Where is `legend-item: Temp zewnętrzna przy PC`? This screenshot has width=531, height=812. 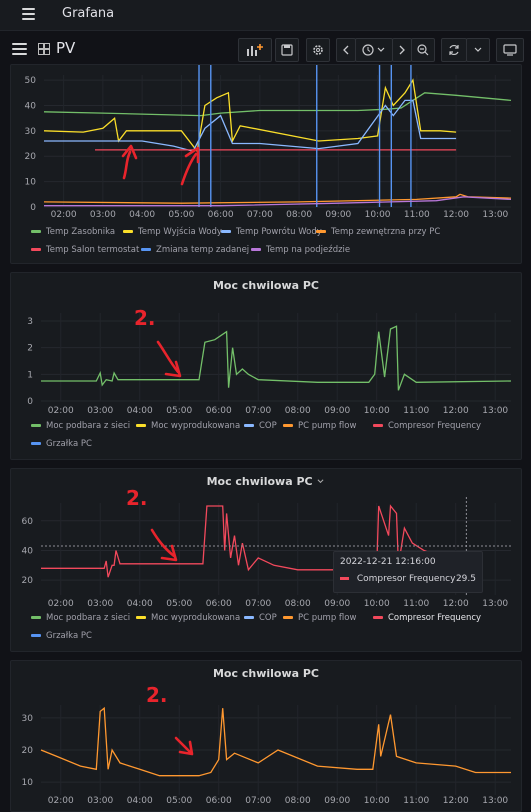 legend-item: Temp zewnętrzna przy PC is located at coordinates (378, 232).